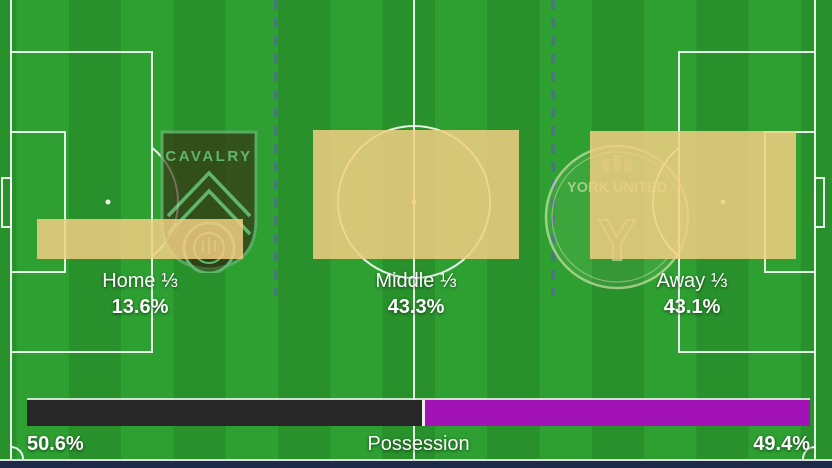  What do you see at coordinates (208, 156) in the screenshot?
I see `home-crest-text: CAVALRY` at bounding box center [208, 156].